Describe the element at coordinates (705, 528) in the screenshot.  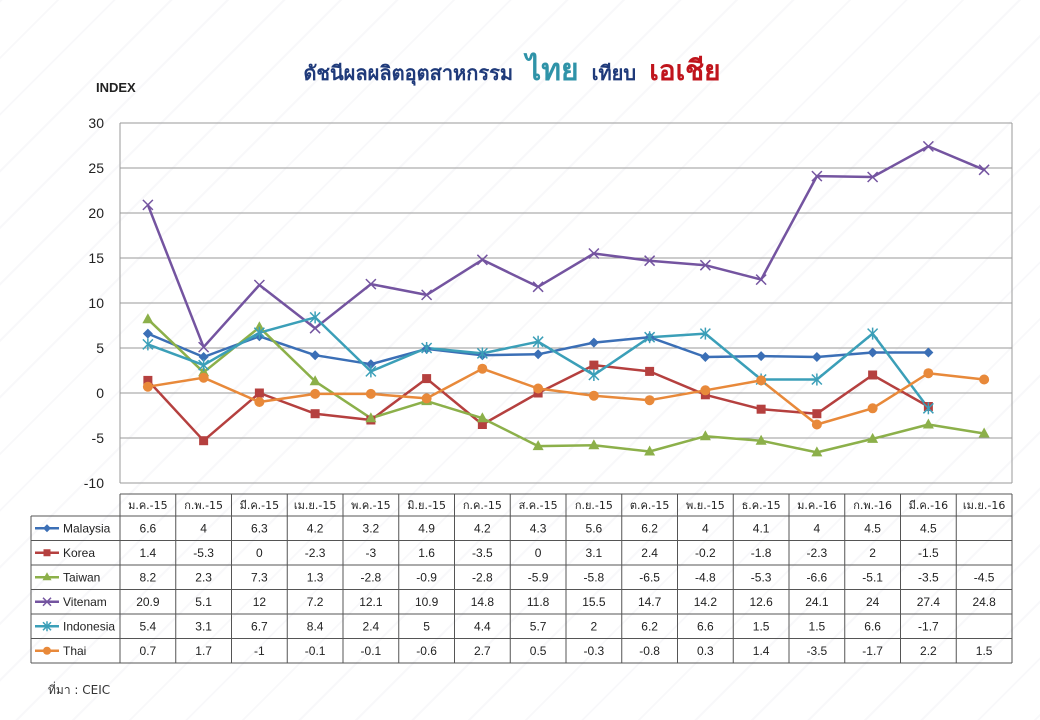
I see `table-cell: 4` at that location.